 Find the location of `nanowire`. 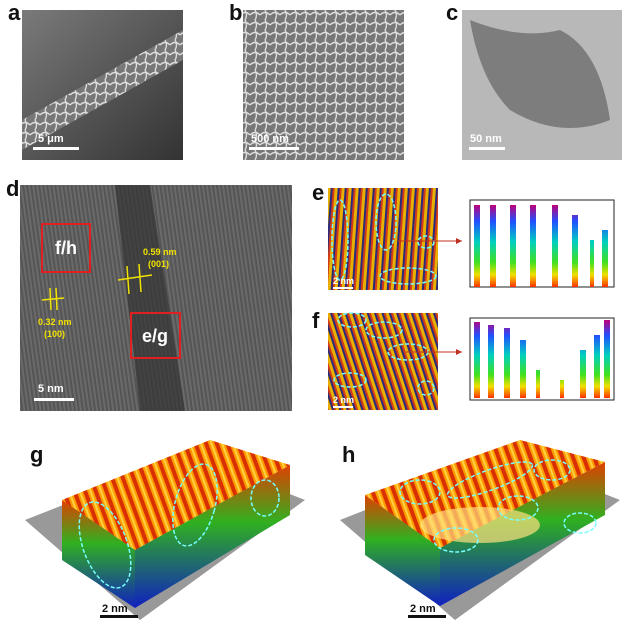

nanowire is located at coordinates (102, 90).